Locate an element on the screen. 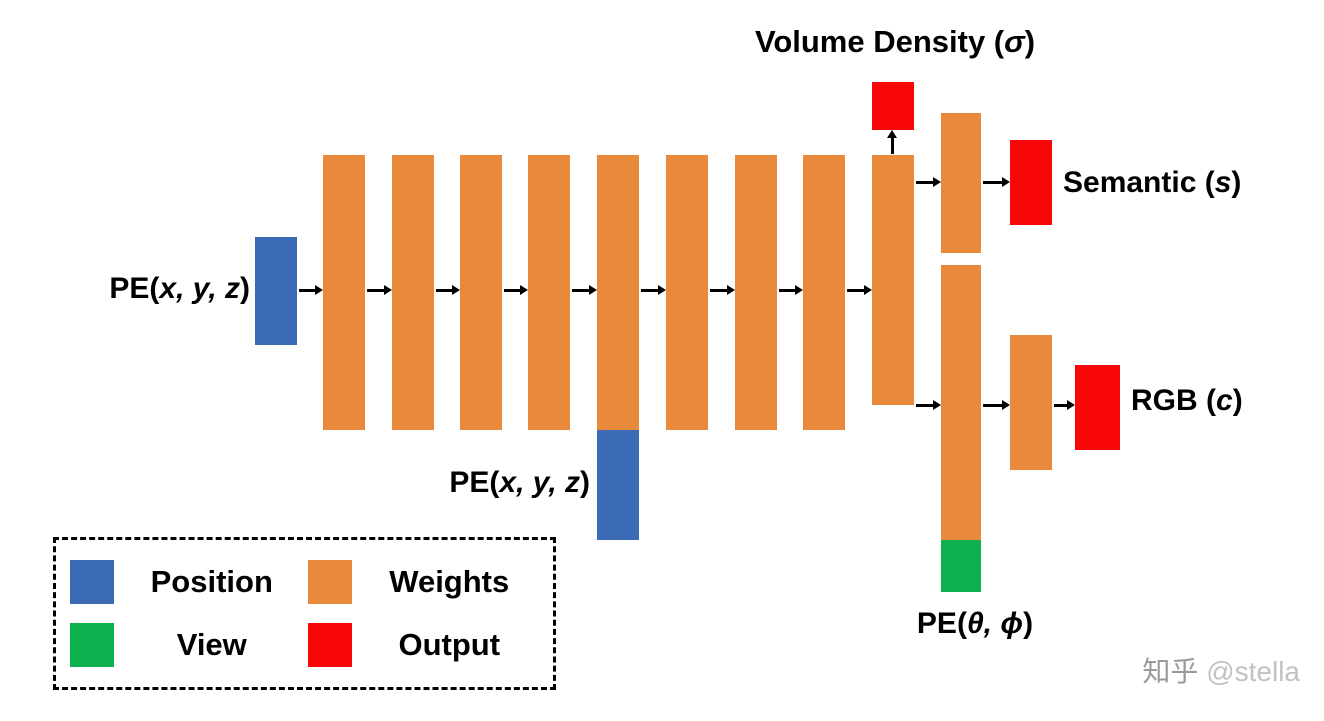 The image size is (1324, 721). input-pe-suffix: ) is located at coordinates (245, 288).